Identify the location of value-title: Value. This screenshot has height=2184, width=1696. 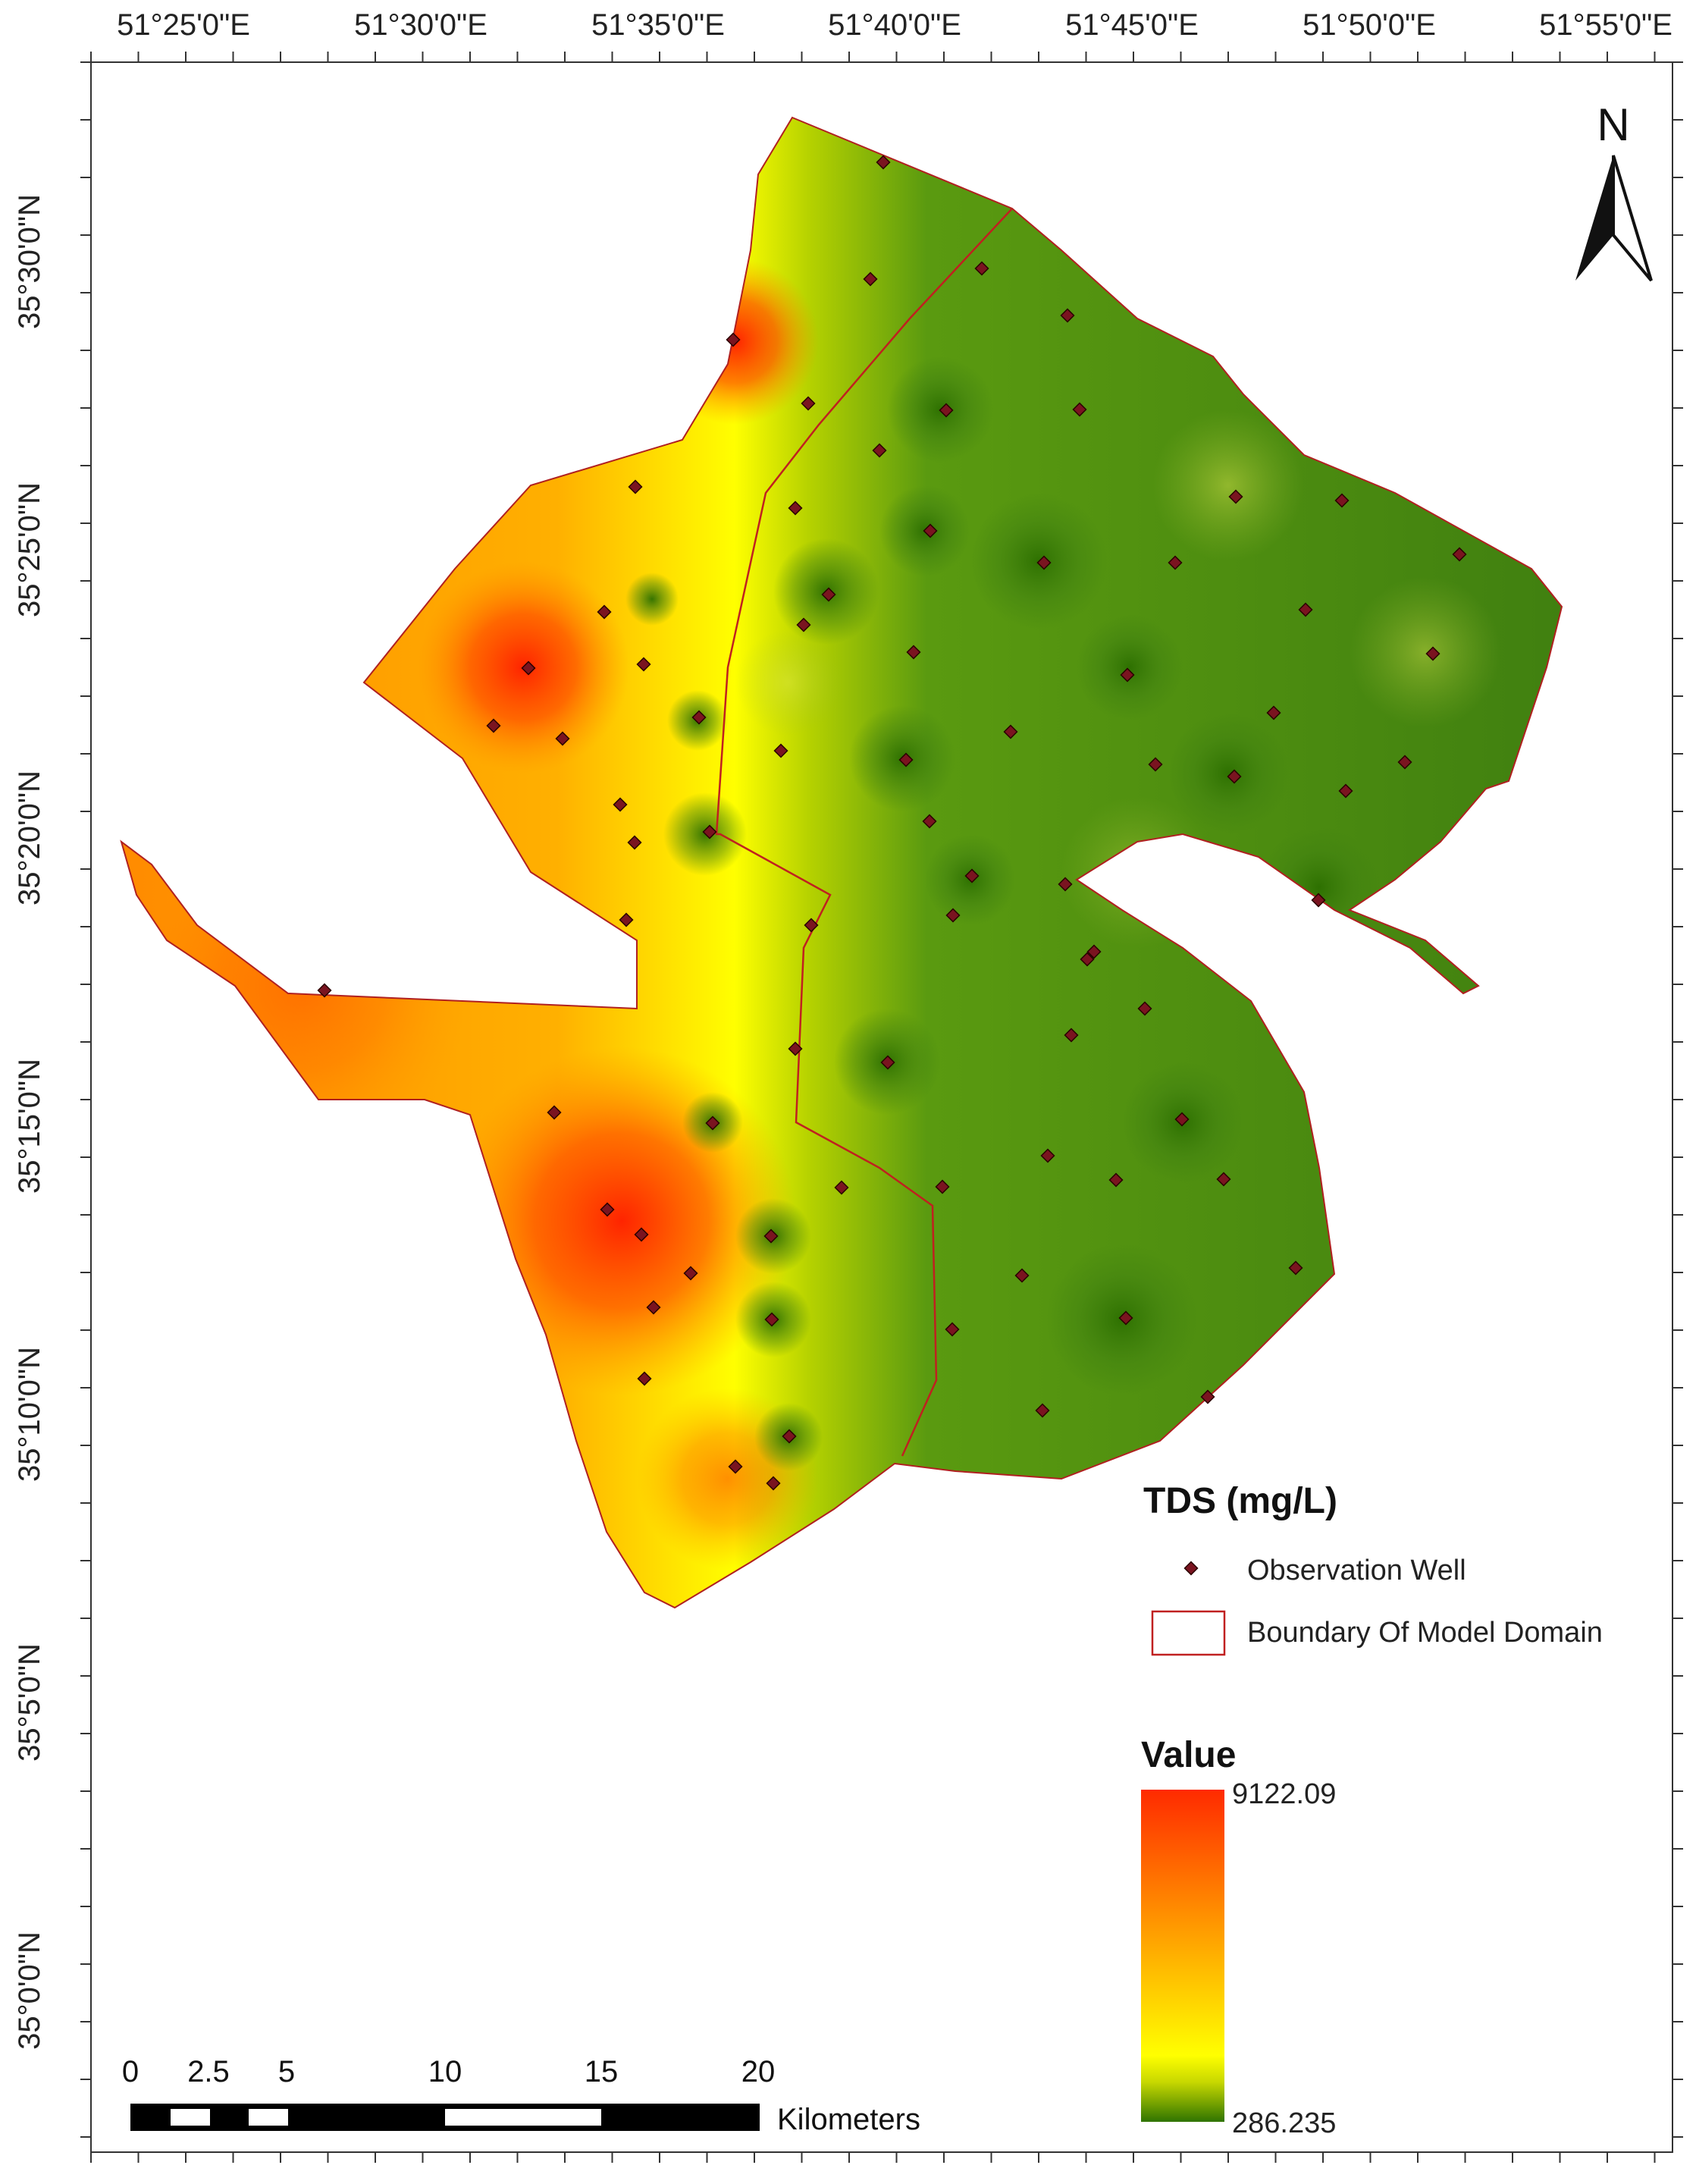
(1188, 1755).